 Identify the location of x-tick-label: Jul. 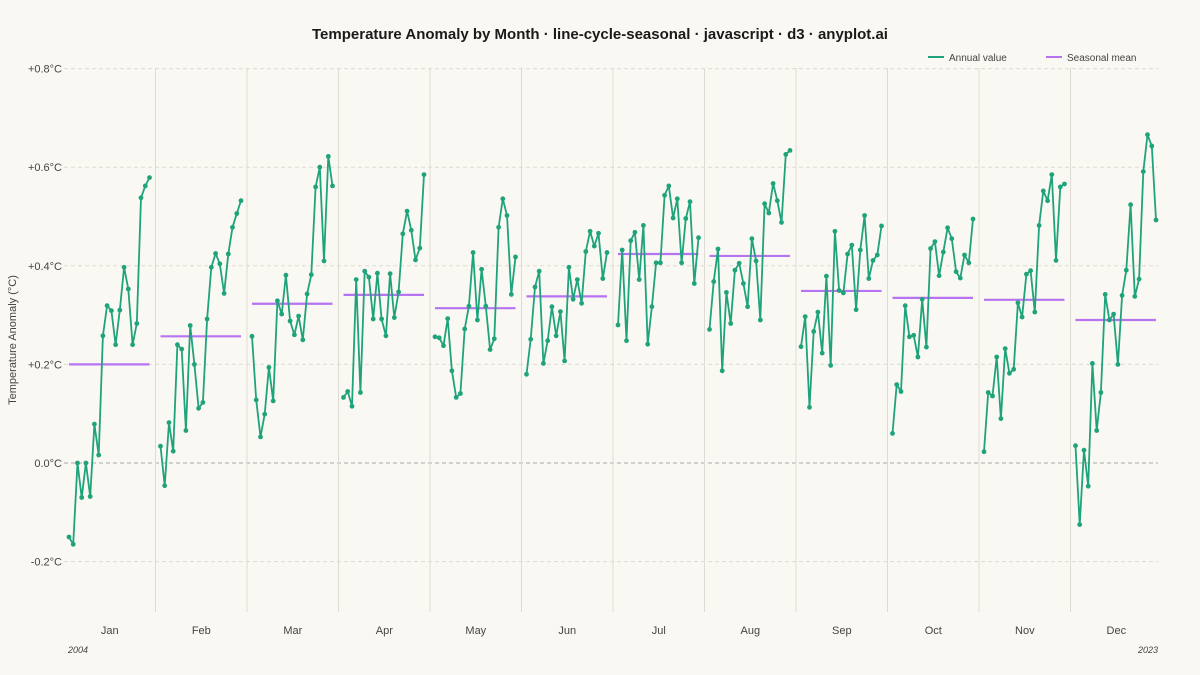
(659, 631).